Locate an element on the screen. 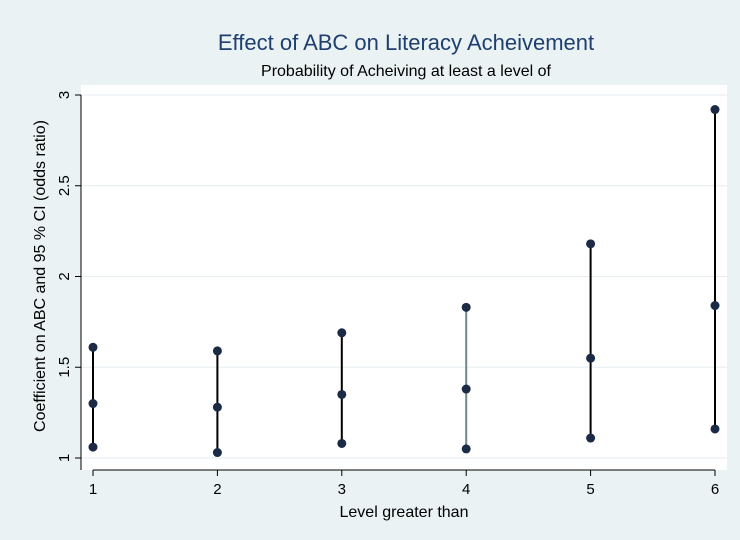 This screenshot has height=540, width=740. x-axis-label: Level greater than is located at coordinates (404, 512).